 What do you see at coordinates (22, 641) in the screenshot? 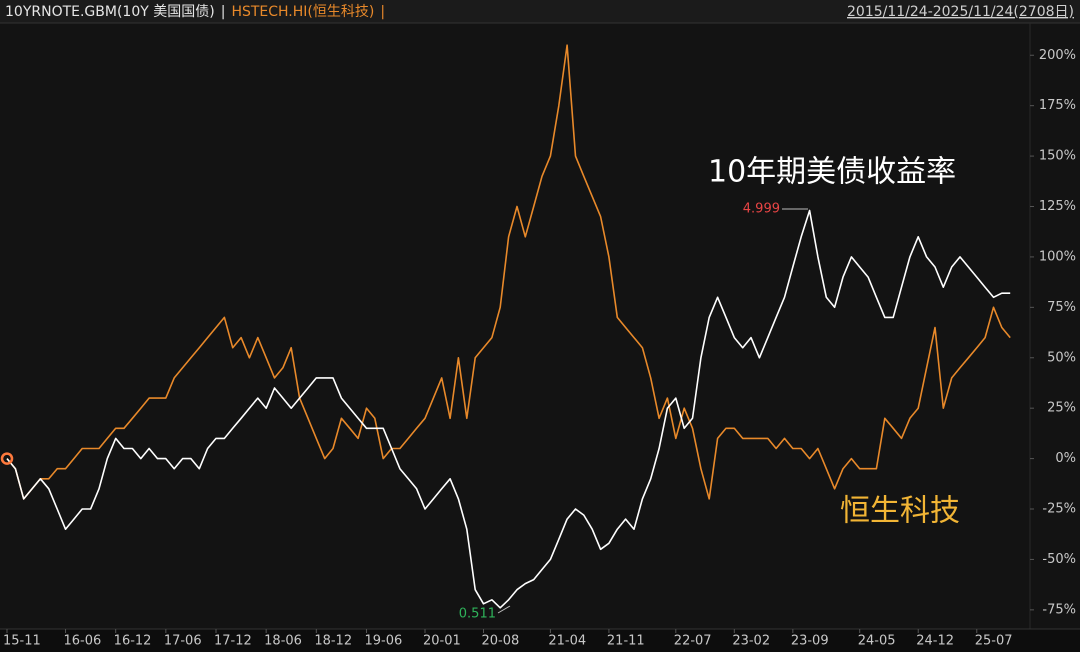
I see `x-tick-label: 15-11` at bounding box center [22, 641].